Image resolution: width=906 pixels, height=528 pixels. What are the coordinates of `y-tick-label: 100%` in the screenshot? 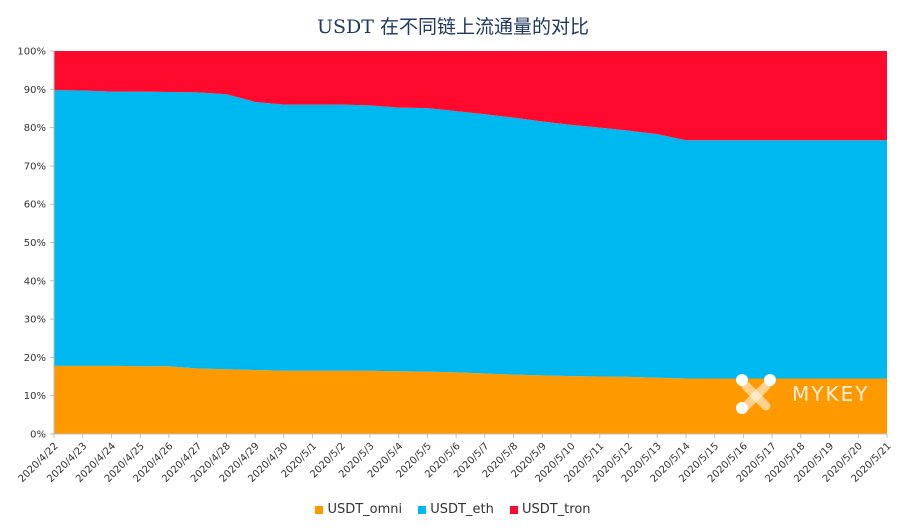 It's located at (31, 52).